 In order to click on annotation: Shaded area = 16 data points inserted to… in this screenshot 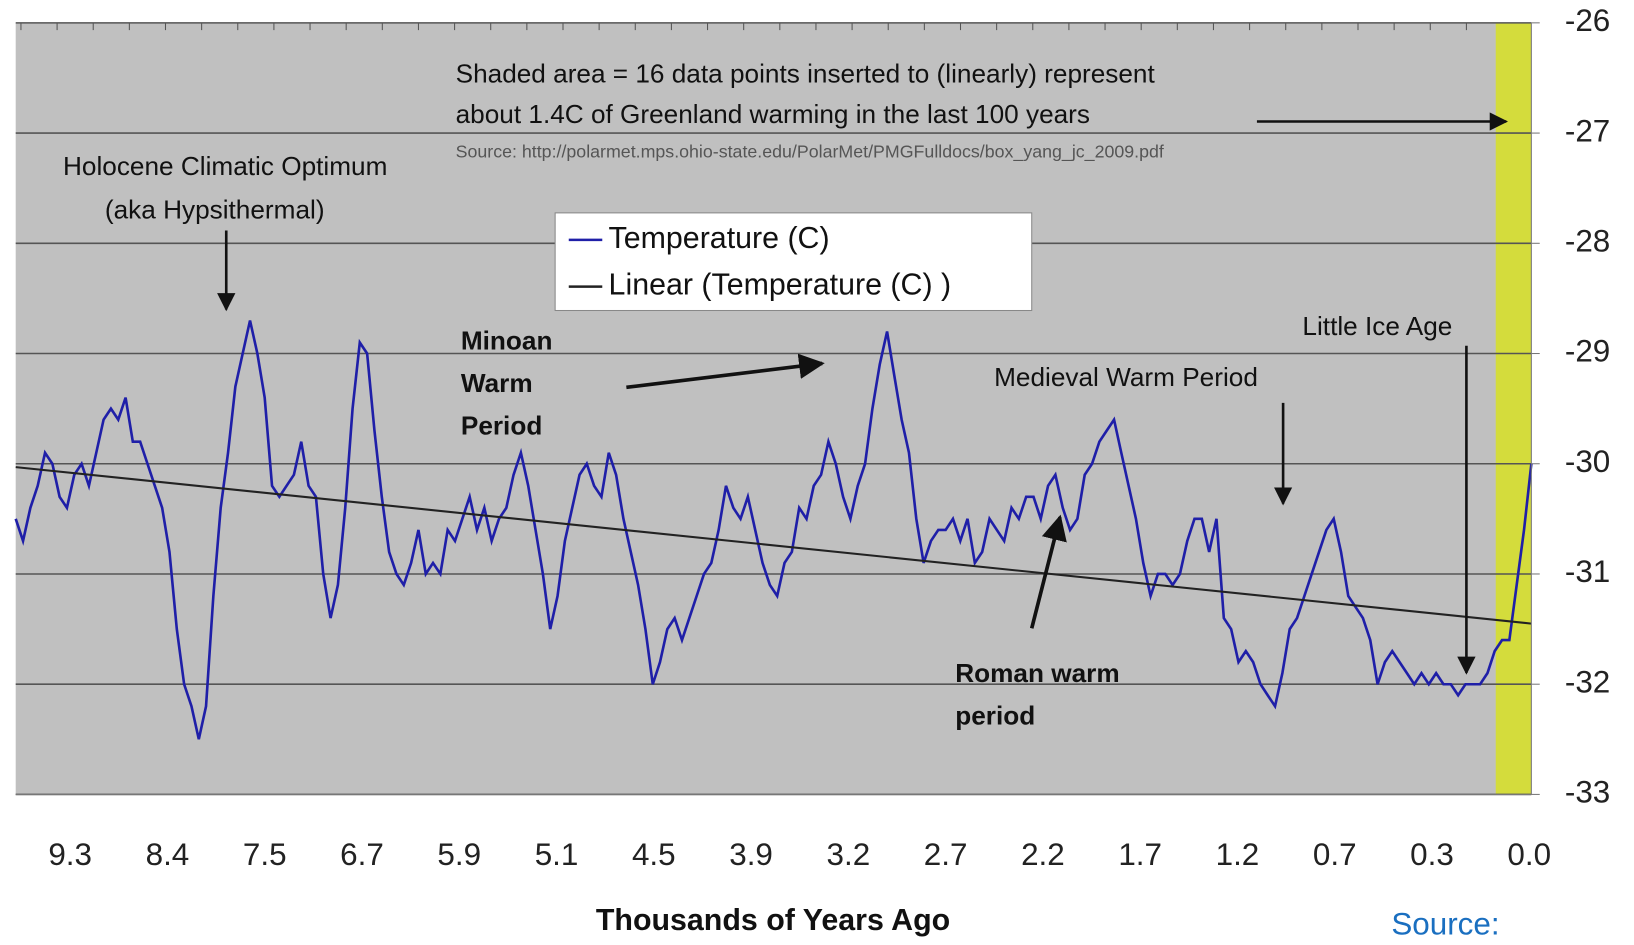, I will do `click(806, 74)`.